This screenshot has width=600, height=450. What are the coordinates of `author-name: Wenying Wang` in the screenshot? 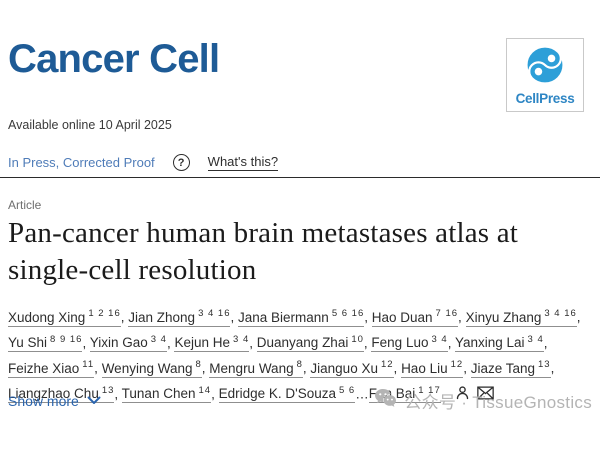 It's located at (147, 368).